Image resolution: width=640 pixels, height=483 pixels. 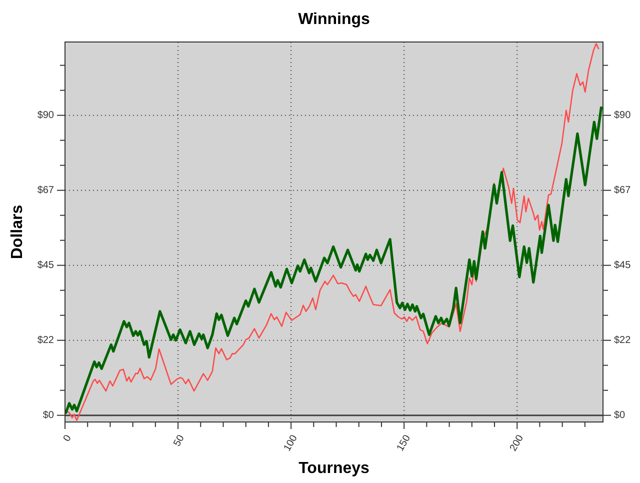 What do you see at coordinates (17, 232) in the screenshot?
I see `y-axis-title: Dollars` at bounding box center [17, 232].